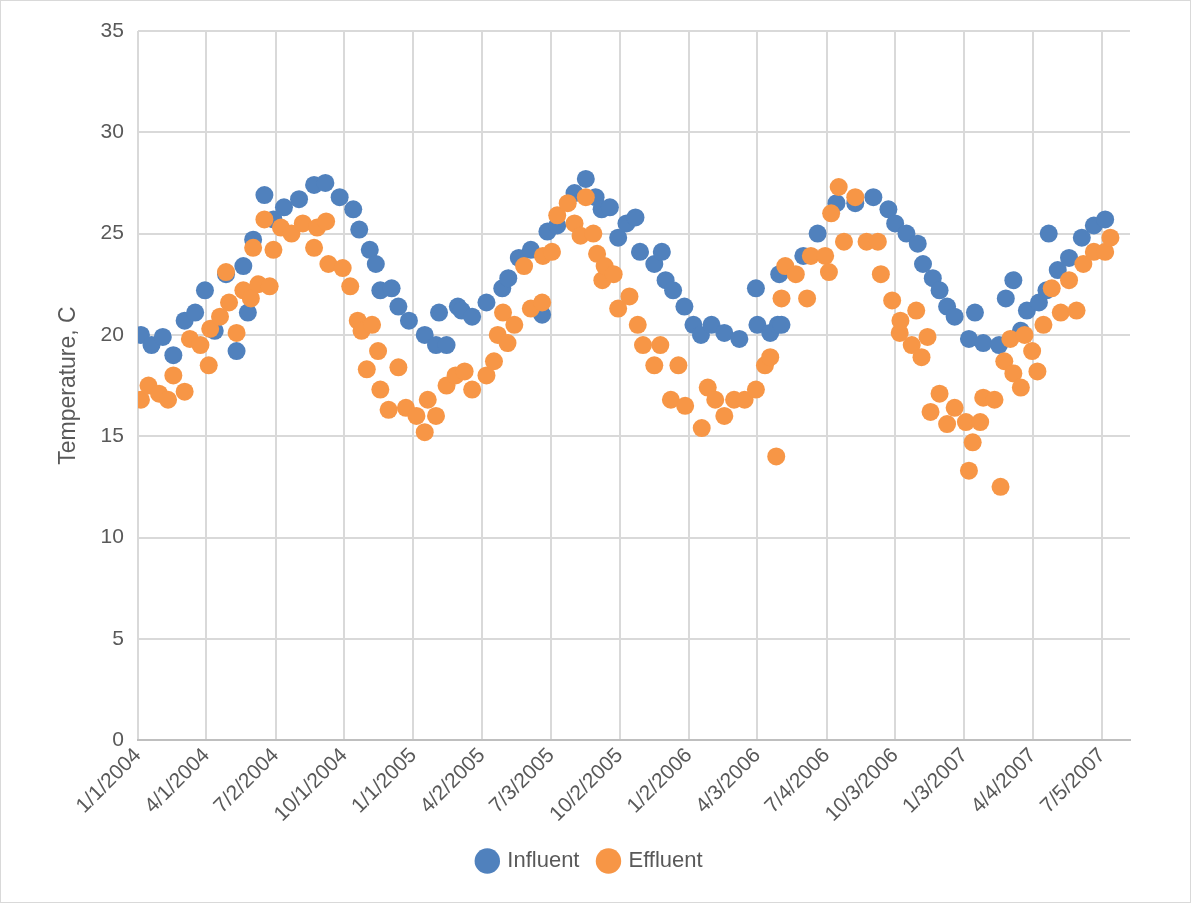 The width and height of the screenshot is (1191, 903). I want to click on y-tick-label: 0, so click(118, 738).